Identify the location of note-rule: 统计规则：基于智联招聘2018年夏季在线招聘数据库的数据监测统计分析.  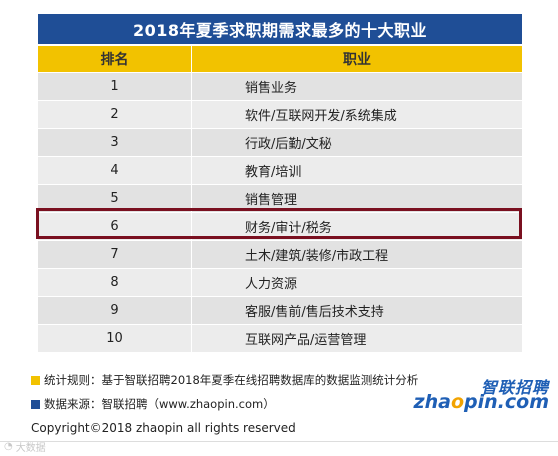
(224, 380).